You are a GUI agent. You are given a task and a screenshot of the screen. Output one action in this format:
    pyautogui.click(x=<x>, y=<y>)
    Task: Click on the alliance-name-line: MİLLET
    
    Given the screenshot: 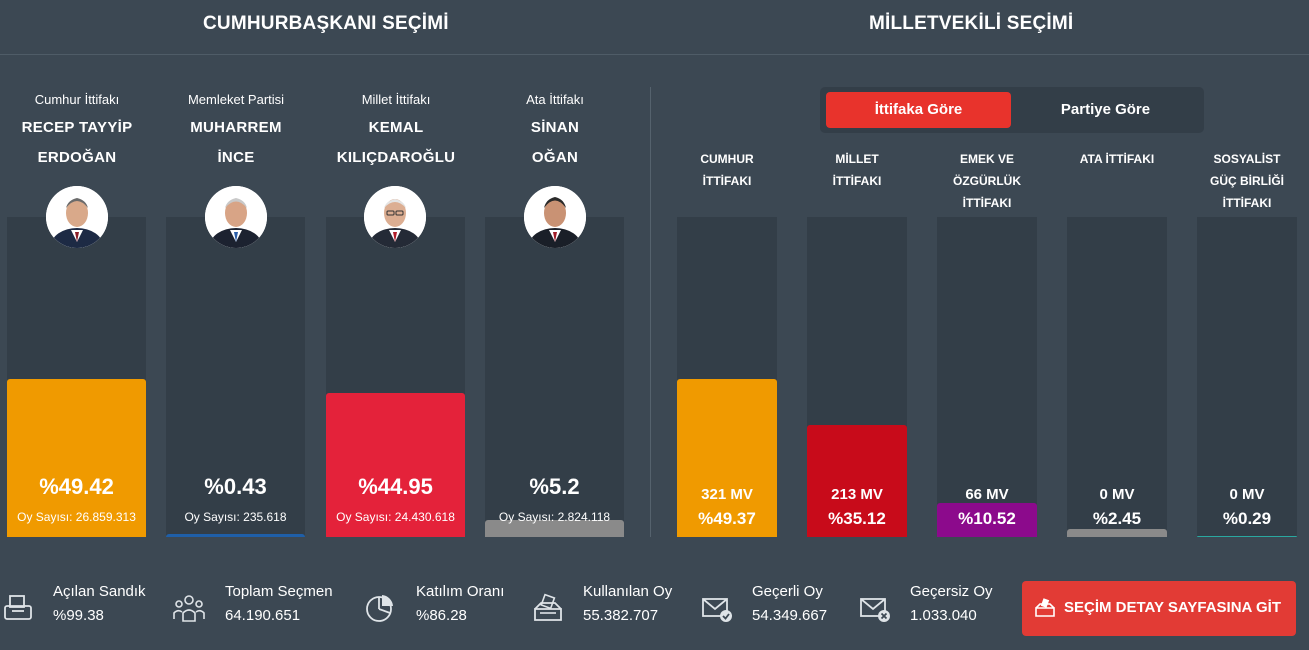 What is the action you would take?
    pyautogui.click(x=857, y=159)
    